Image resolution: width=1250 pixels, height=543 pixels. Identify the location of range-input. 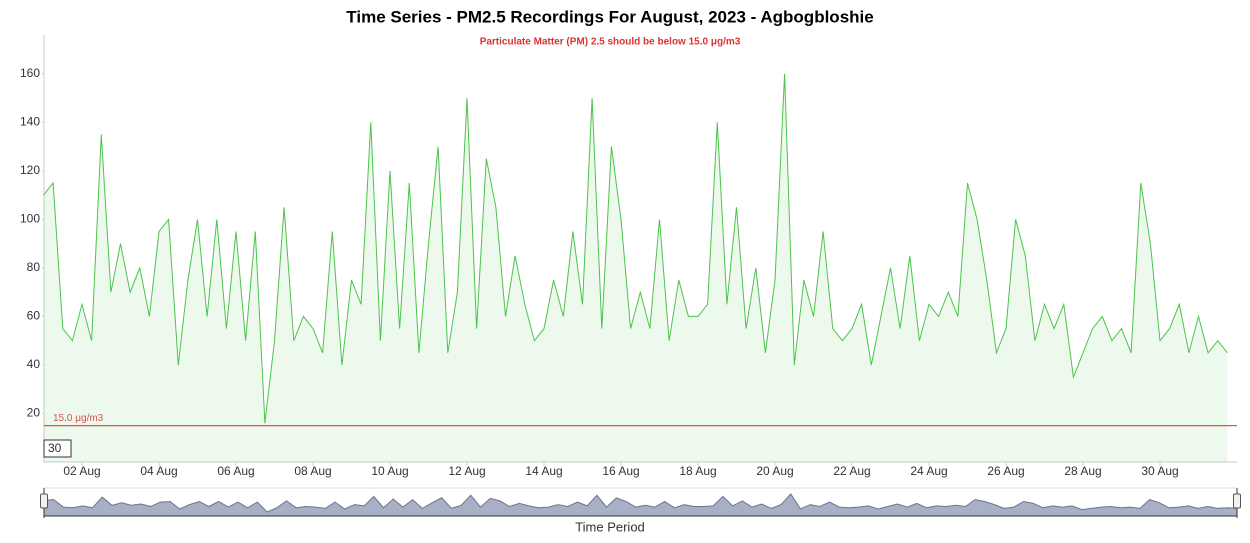
(57, 448).